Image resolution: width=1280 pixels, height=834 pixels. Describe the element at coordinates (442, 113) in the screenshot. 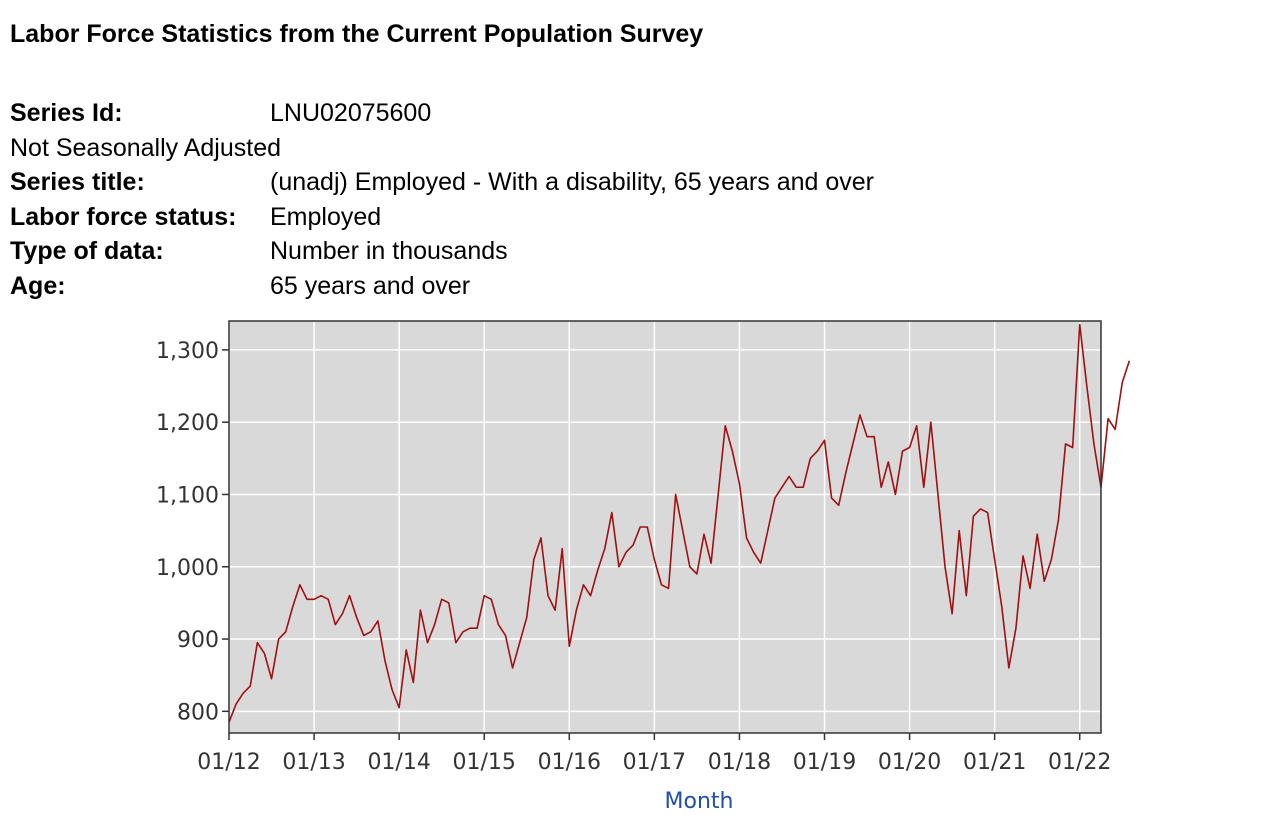

I see `series-id-row: Series Id: LNU02075600` at that location.